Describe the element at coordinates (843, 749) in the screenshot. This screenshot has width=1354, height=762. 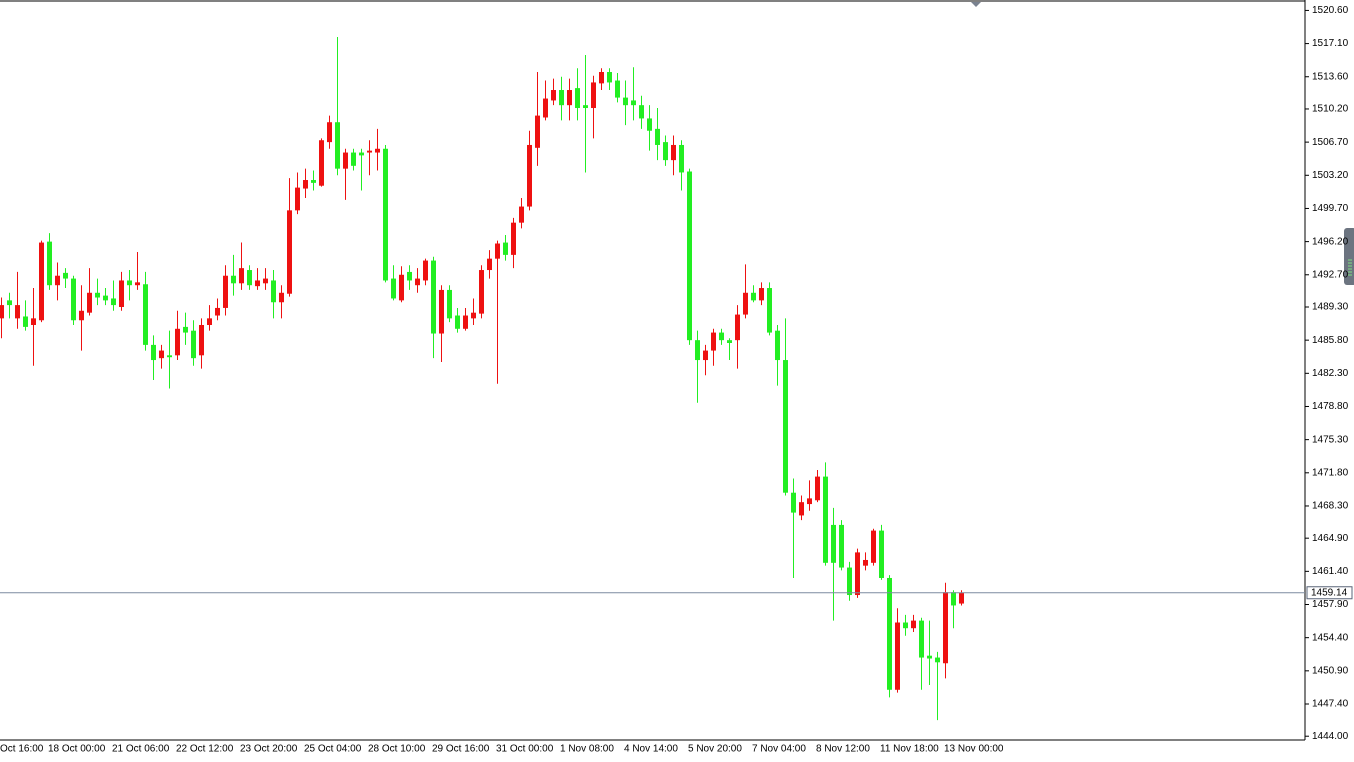
I see `x-tick-label: 8 Nov 12:00` at that location.